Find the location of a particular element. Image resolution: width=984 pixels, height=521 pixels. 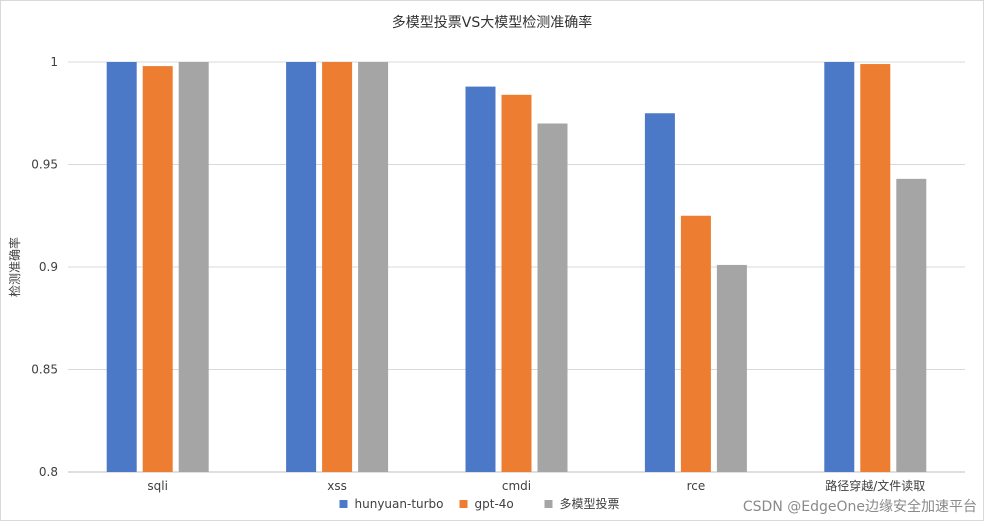

y-axis-title: 检测准确率 is located at coordinates (14, 267).